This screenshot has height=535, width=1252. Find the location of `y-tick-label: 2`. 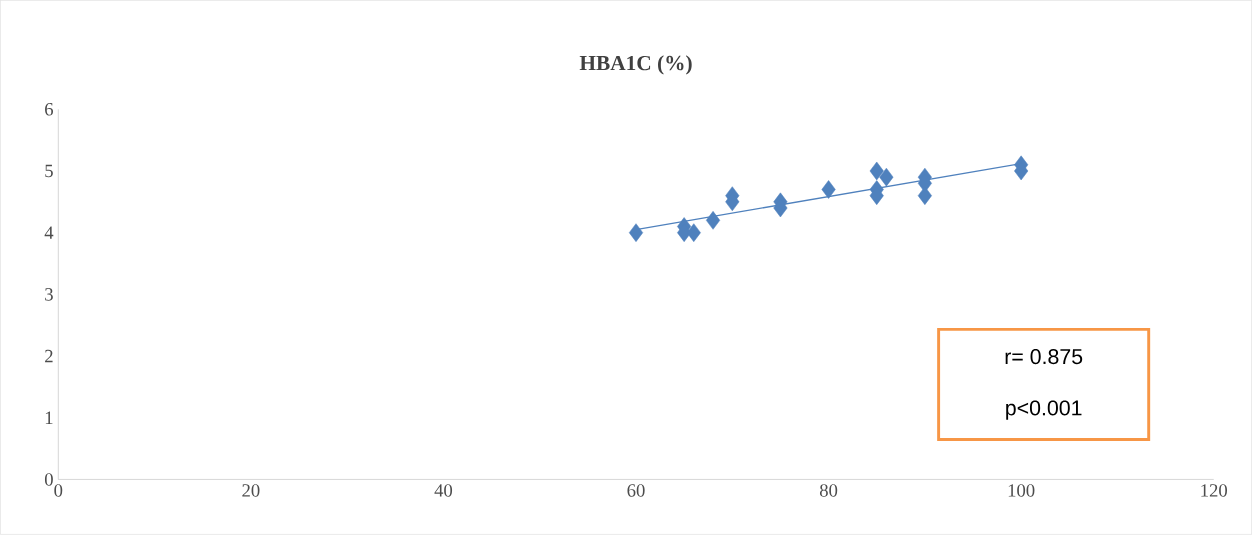

y-tick-label: 2 is located at coordinates (49, 356).